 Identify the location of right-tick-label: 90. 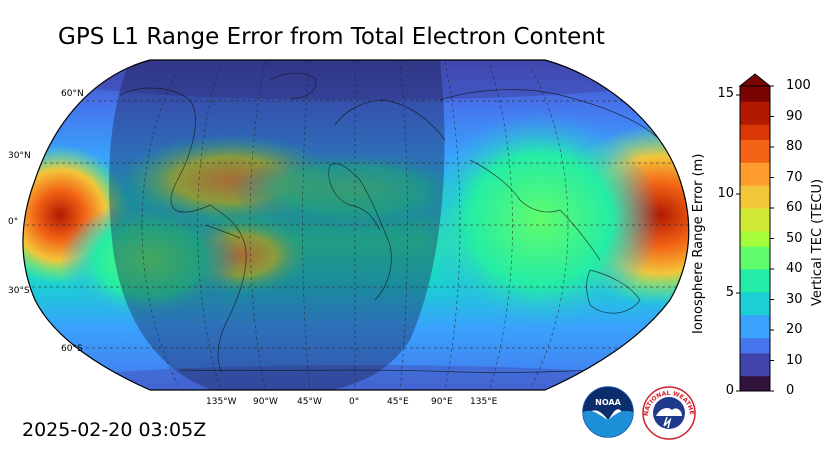
(794, 116).